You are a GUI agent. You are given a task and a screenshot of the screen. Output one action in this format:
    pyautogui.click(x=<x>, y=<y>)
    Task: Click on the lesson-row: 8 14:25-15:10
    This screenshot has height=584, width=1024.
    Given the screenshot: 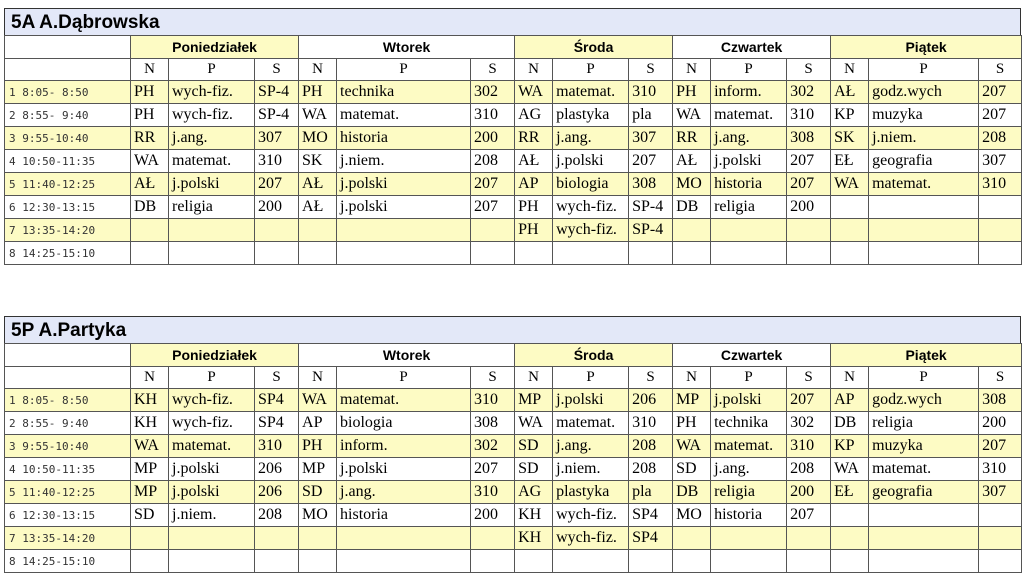 What is the action you would take?
    pyautogui.click(x=513, y=253)
    